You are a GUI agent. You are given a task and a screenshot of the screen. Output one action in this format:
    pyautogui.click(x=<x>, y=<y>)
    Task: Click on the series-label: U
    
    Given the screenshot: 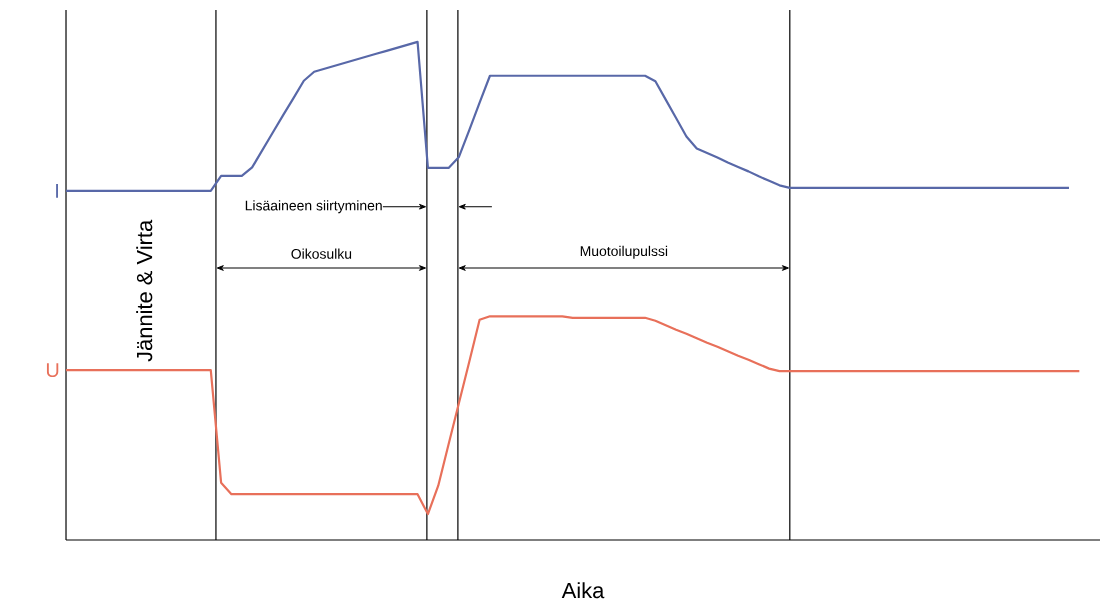 What is the action you would take?
    pyautogui.click(x=52, y=370)
    